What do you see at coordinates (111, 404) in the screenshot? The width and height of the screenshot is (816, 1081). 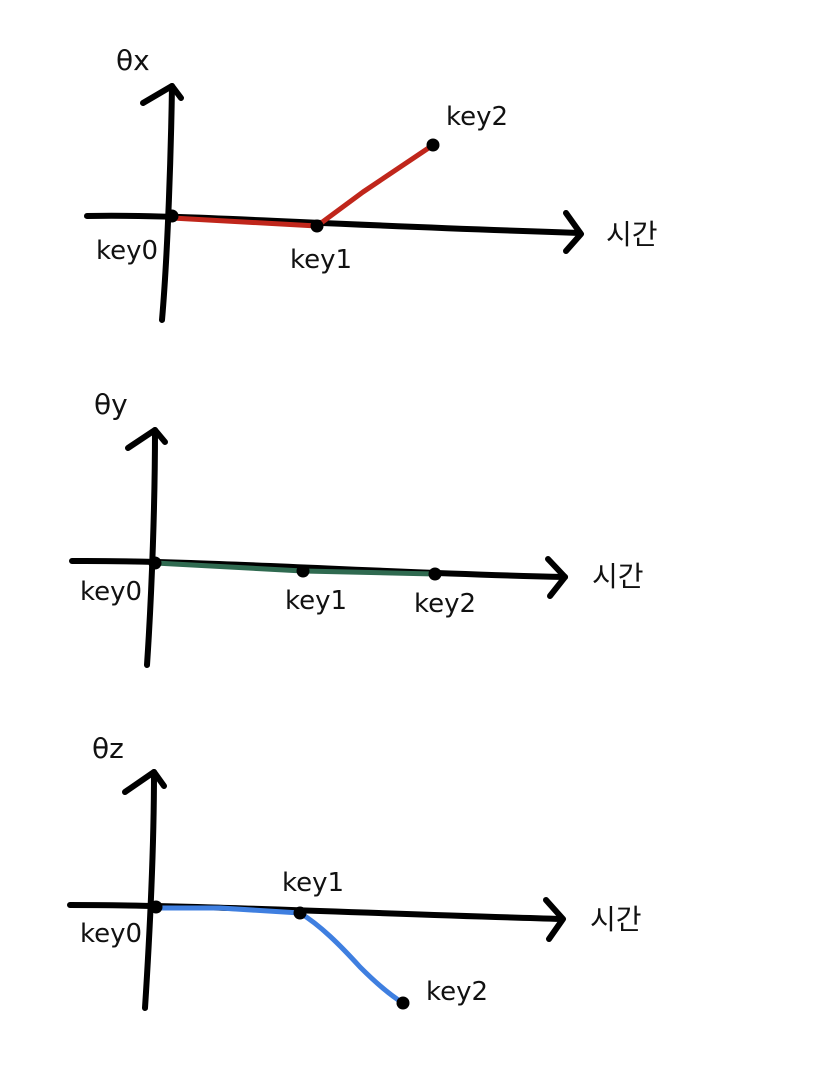 I see `axis-title-theta-y: θy` at bounding box center [111, 404].